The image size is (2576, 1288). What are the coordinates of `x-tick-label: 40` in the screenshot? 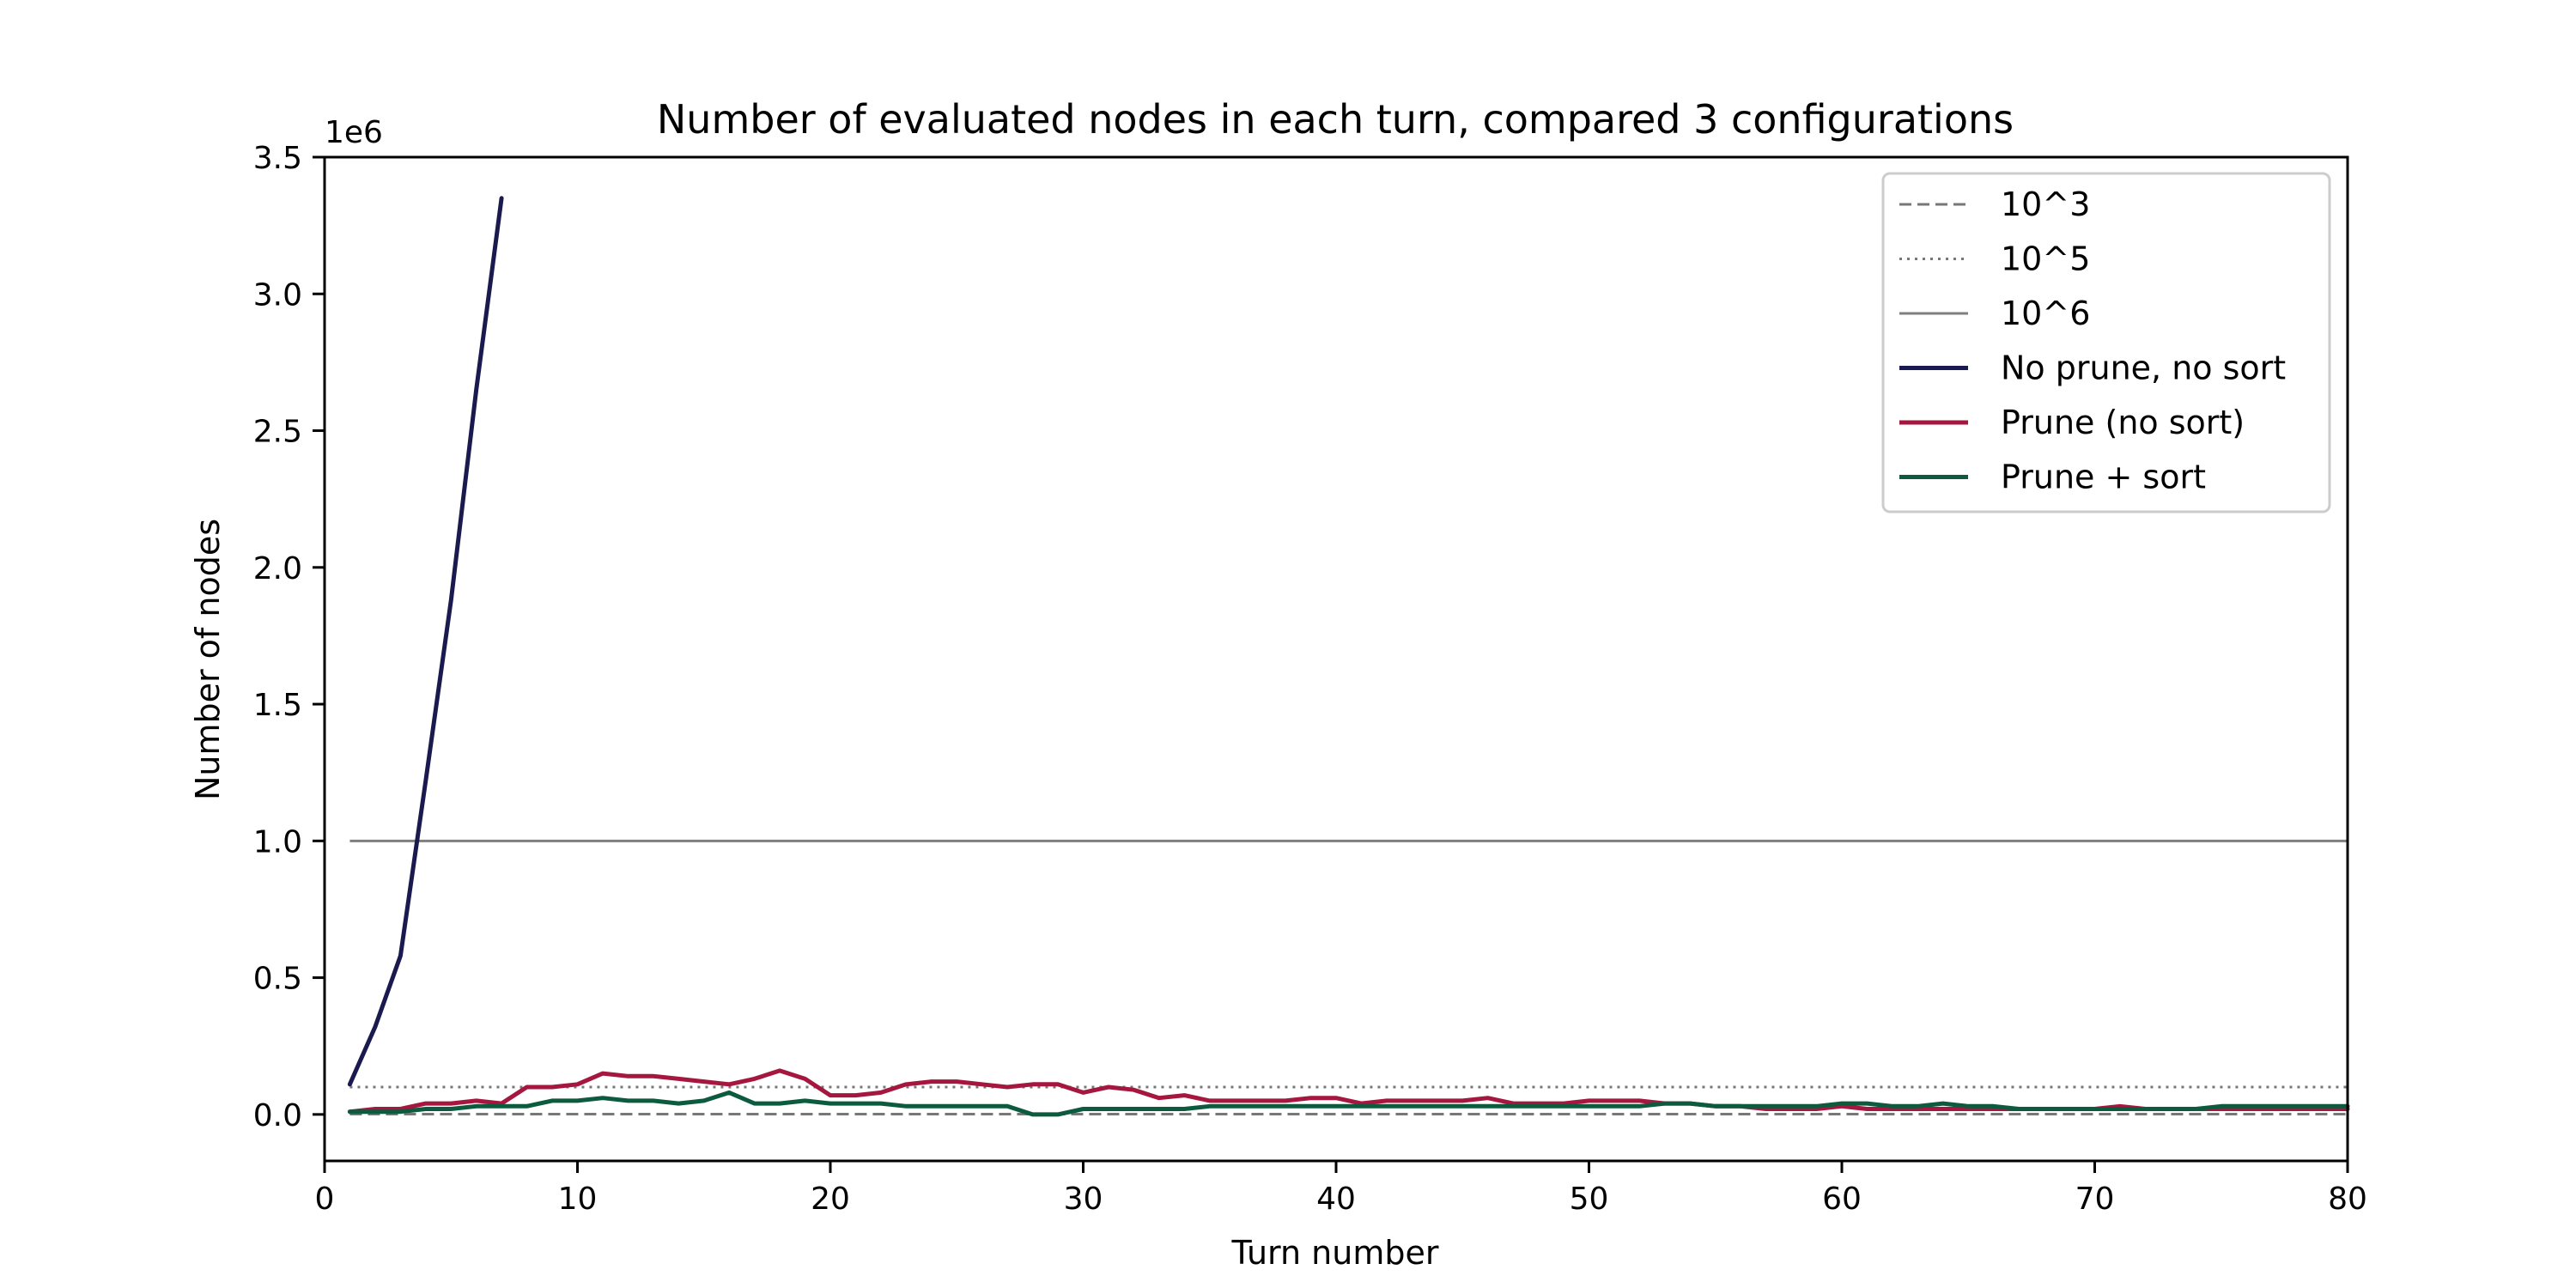 It's located at (1336, 1199).